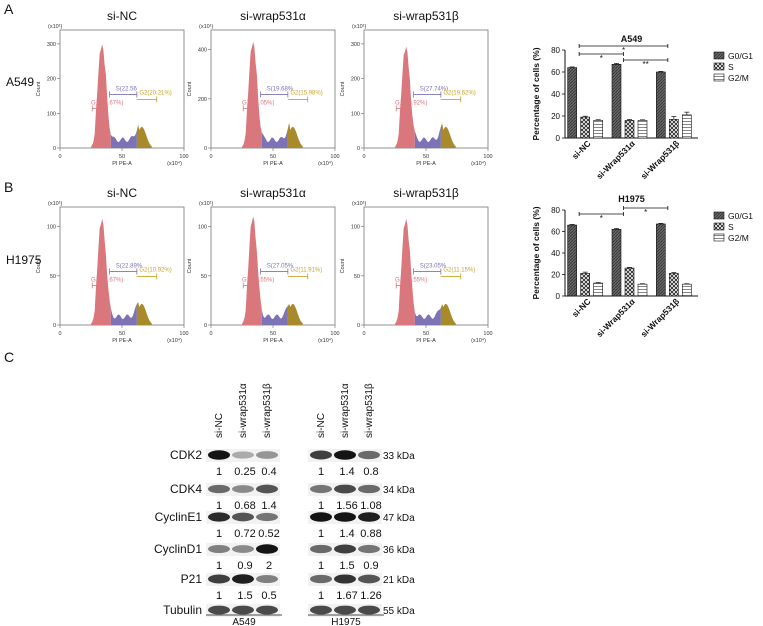 The height and width of the screenshot is (626, 763). Describe the element at coordinates (572, 103) in the screenshot. I see `bar-G0/G1-si-NC` at that location.